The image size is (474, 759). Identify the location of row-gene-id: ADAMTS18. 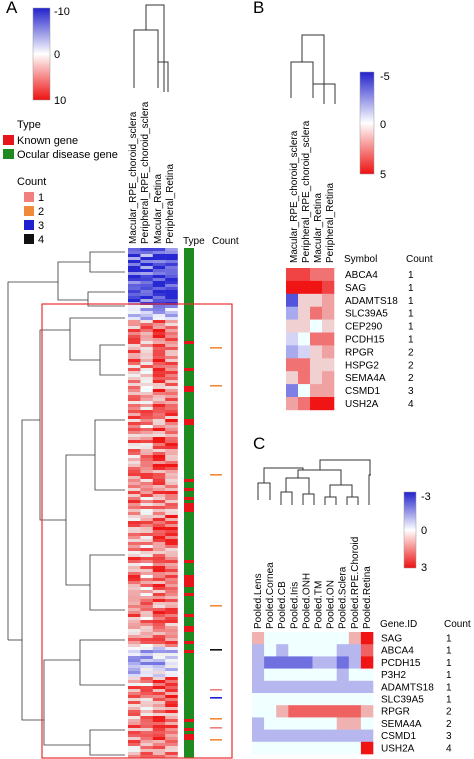
(407, 687).